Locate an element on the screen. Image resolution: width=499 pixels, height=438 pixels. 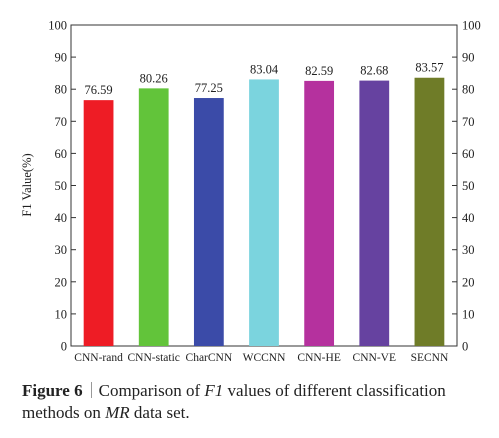
left-tick-label: 100 is located at coordinates (57, 26).